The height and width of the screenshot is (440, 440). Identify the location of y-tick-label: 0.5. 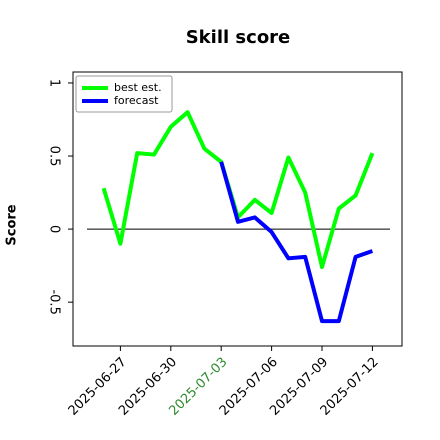
(54, 156).